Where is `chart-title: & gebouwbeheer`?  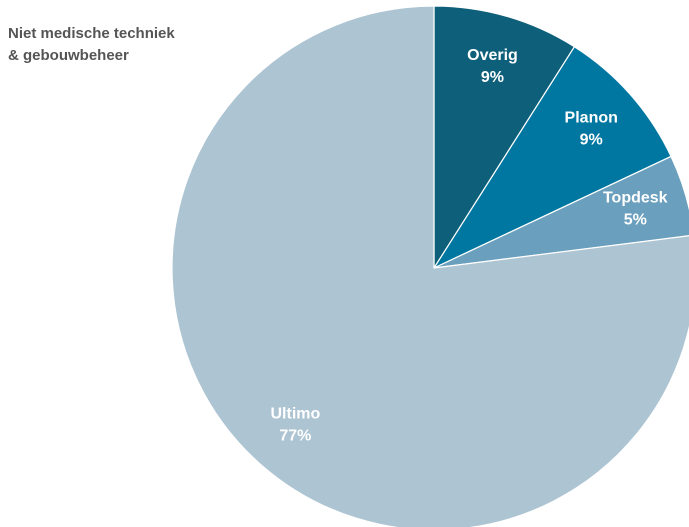
chart-title: & gebouwbeheer is located at coordinates (68, 55).